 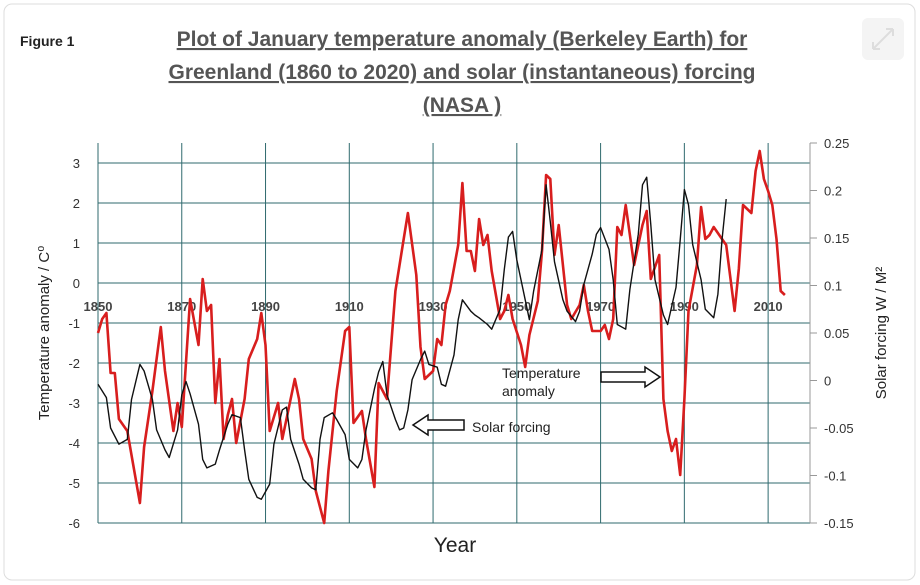 What do you see at coordinates (836, 333) in the screenshot?
I see `y2-tick-label: 0.05` at bounding box center [836, 333].